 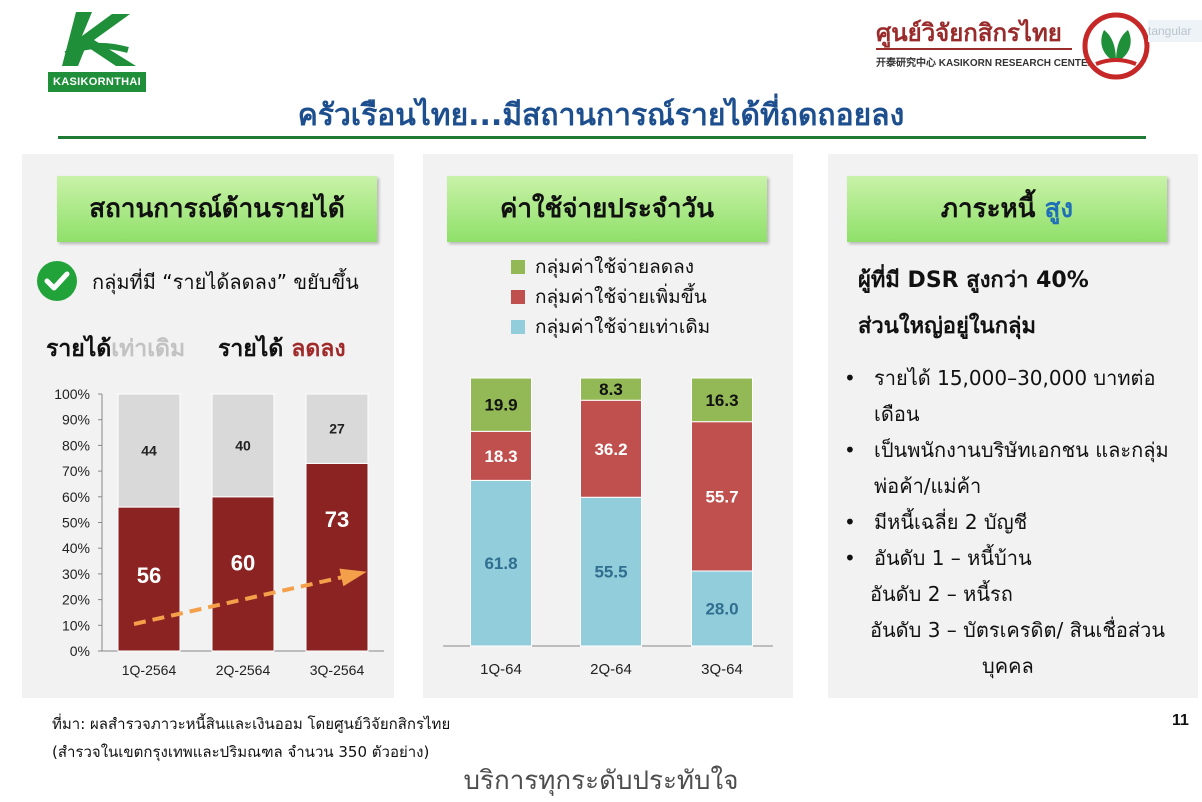 What do you see at coordinates (337, 670) in the screenshot?
I see `x-tick-label: 3Q-2564` at bounding box center [337, 670].